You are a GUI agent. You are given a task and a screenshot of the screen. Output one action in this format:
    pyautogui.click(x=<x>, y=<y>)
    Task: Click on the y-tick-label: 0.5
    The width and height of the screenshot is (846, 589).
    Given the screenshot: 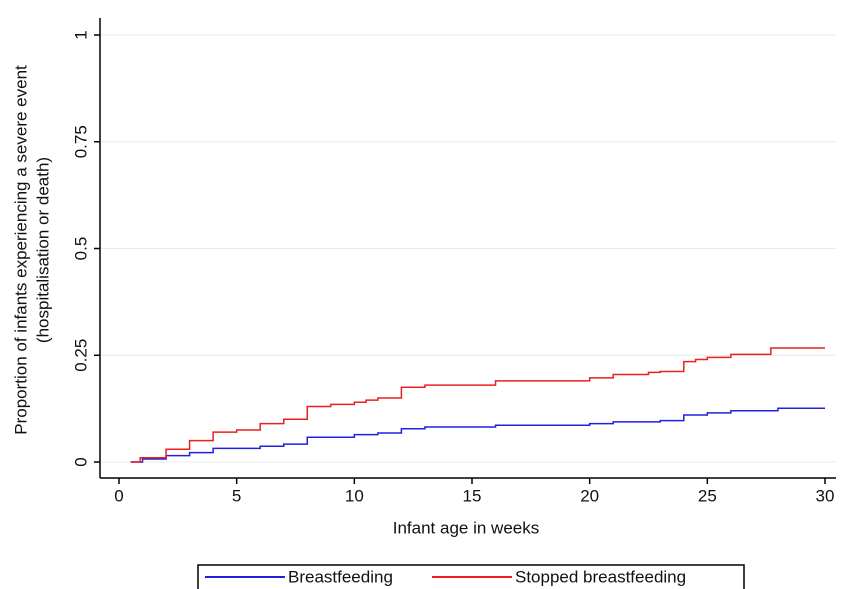 What is the action you would take?
    pyautogui.click(x=80, y=249)
    